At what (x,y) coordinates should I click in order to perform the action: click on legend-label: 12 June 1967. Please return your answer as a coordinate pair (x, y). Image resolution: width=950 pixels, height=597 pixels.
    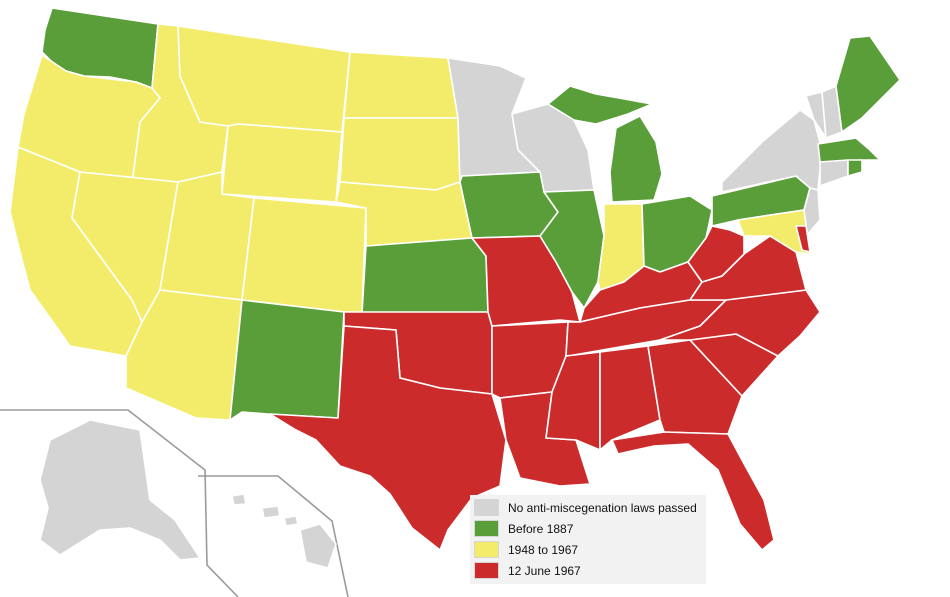
    Looking at the image, I should click on (544, 570).